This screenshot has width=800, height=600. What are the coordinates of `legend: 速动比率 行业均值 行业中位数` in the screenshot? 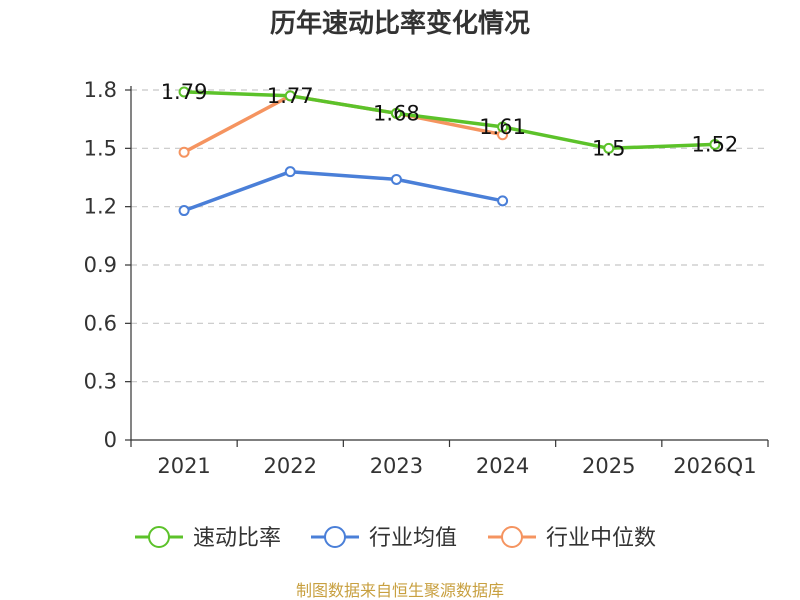 It's located at (395, 538).